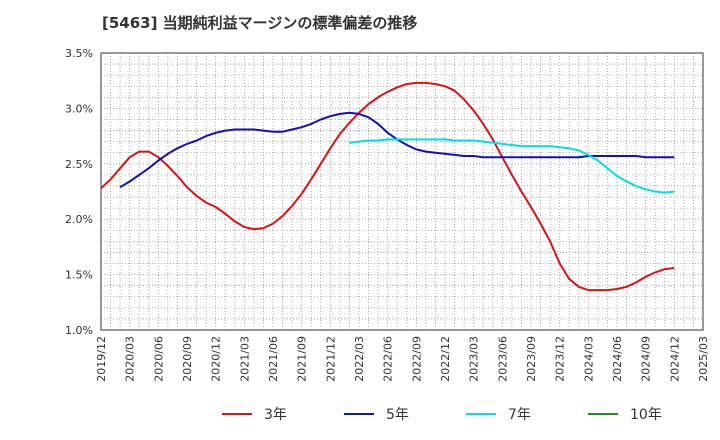 This screenshot has width=720, height=440. I want to click on y-axis: 1.0% 1.5% 2.0% 2.5% 3.0% 3.5%, so click(79, 192).